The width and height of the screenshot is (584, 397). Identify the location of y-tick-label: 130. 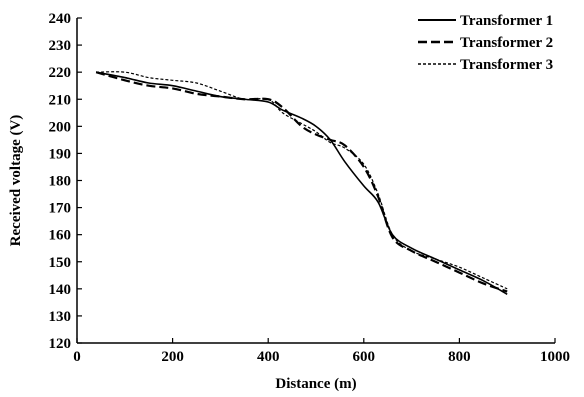
(60, 317).